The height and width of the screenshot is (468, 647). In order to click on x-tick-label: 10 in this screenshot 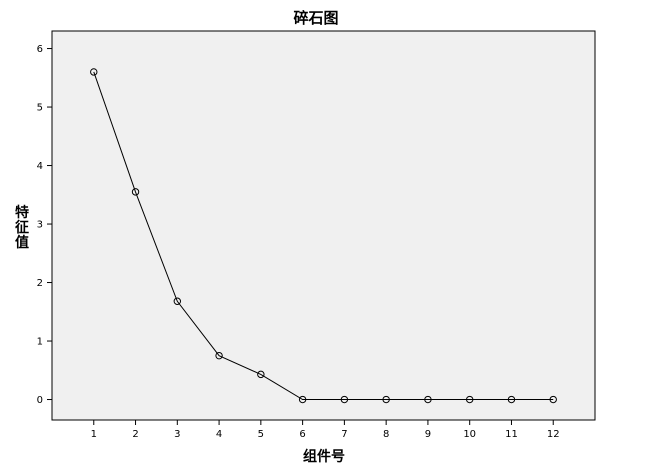, I will do `click(469, 434)`.